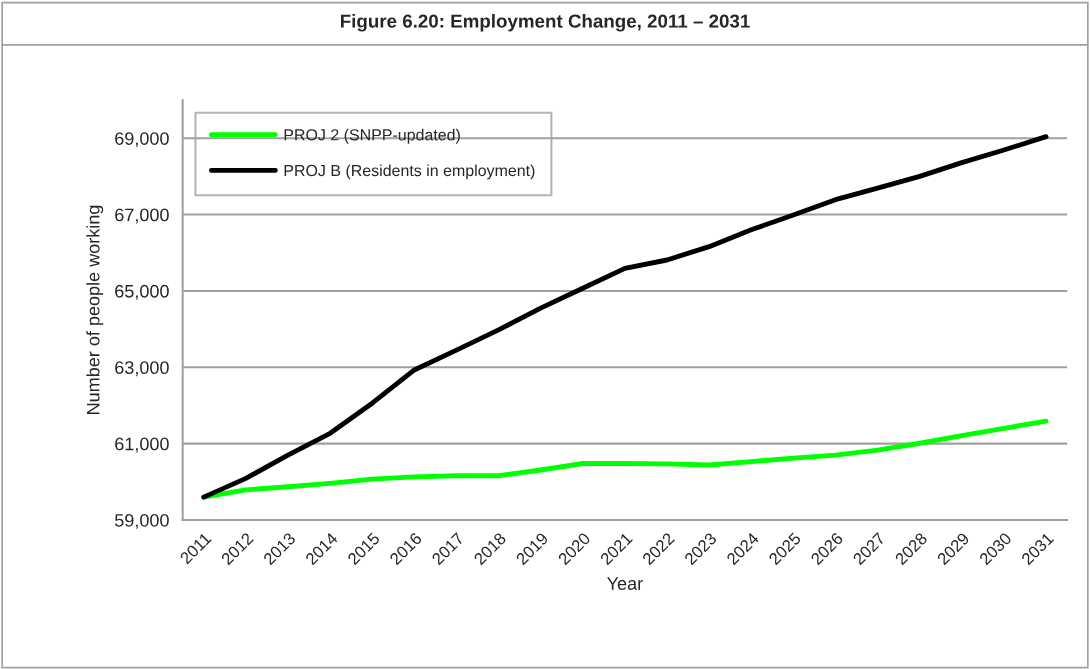 The width and height of the screenshot is (1090, 669). What do you see at coordinates (142, 292) in the screenshot?
I see `y-tick-label: 65,000` at bounding box center [142, 292].